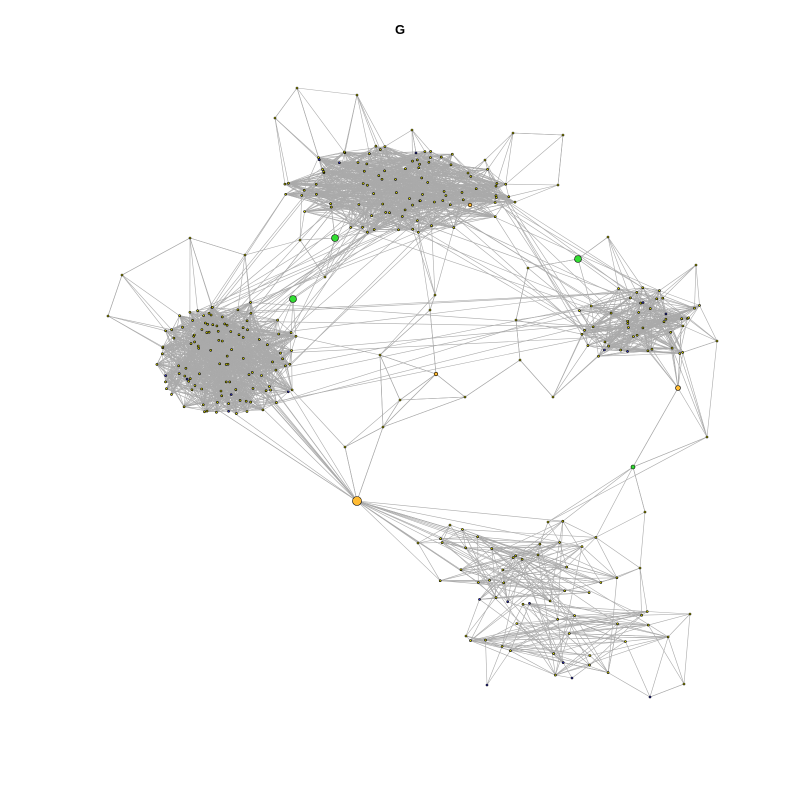  Describe the element at coordinates (293, 299) in the screenshot. I see `graph-node-highlighted` at that location.